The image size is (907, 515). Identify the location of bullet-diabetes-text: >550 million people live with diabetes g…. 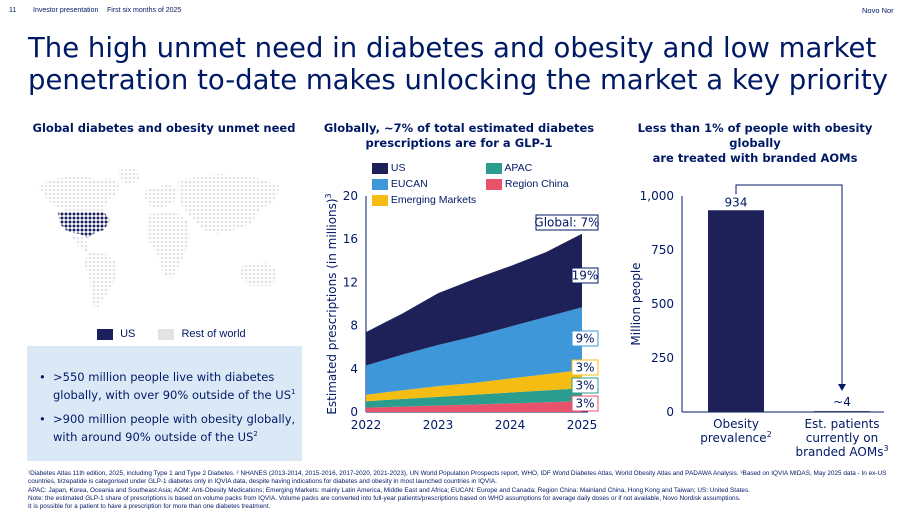
(172, 386).